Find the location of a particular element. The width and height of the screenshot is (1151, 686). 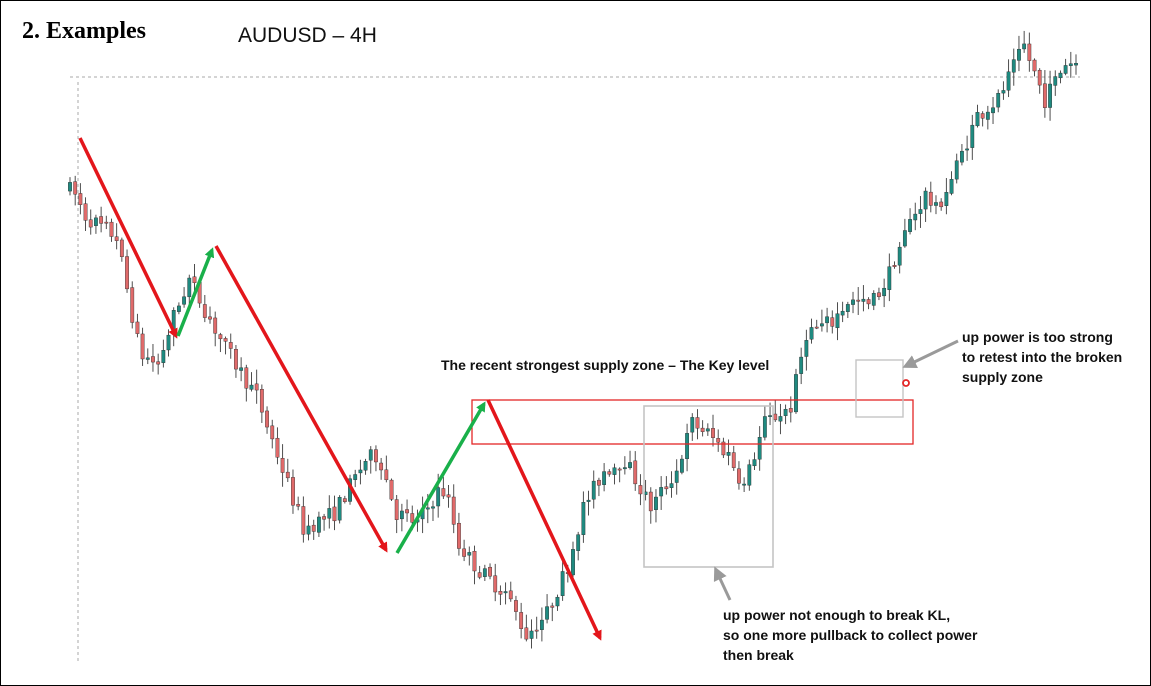

weak-power-line-2: so one more pullback to collect power is located at coordinates (850, 635).